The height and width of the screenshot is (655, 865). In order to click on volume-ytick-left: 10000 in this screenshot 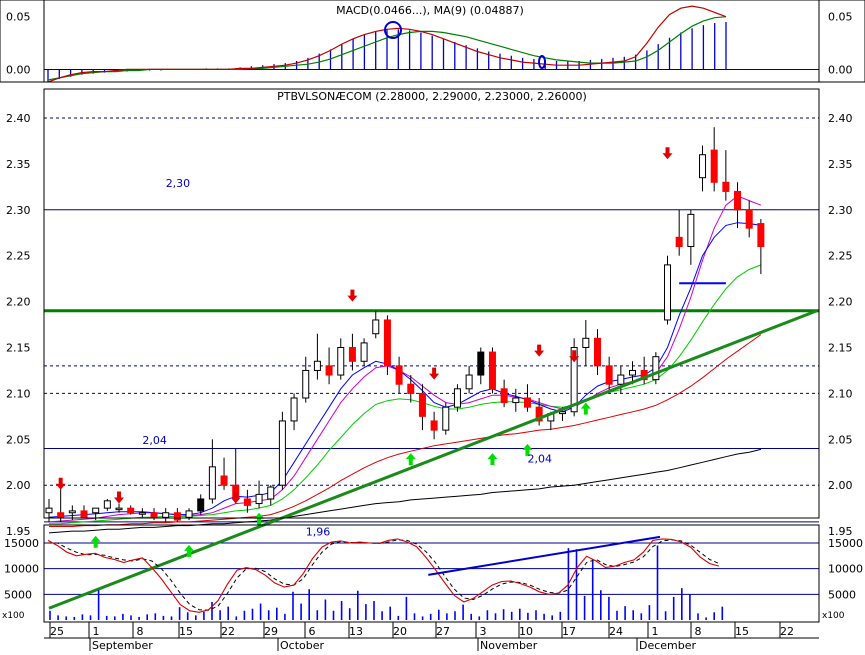, I will do `click(21, 569)`.